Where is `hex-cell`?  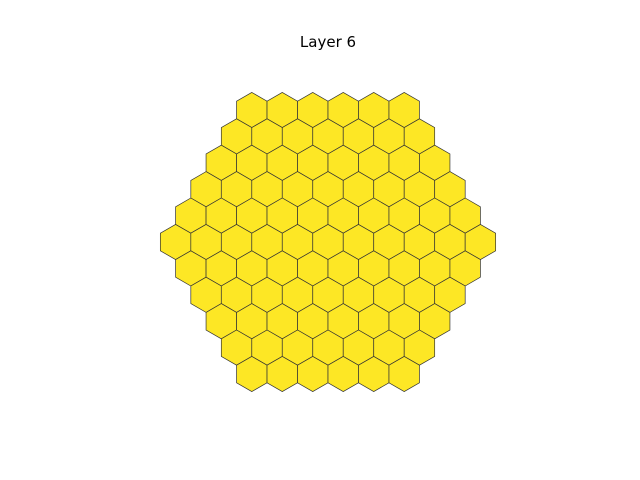 hex-cell is located at coordinates (404, 374).